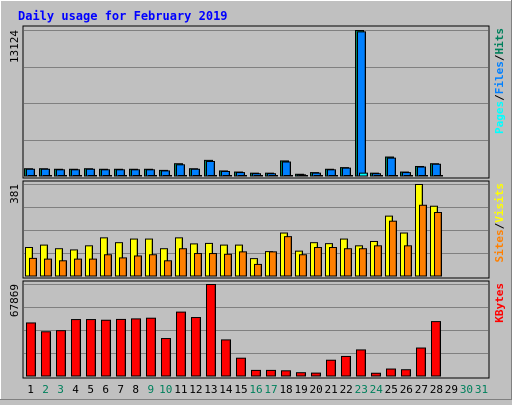  What do you see at coordinates (499, 77) in the screenshot?
I see `legend-entry: Files` at bounding box center [499, 77].